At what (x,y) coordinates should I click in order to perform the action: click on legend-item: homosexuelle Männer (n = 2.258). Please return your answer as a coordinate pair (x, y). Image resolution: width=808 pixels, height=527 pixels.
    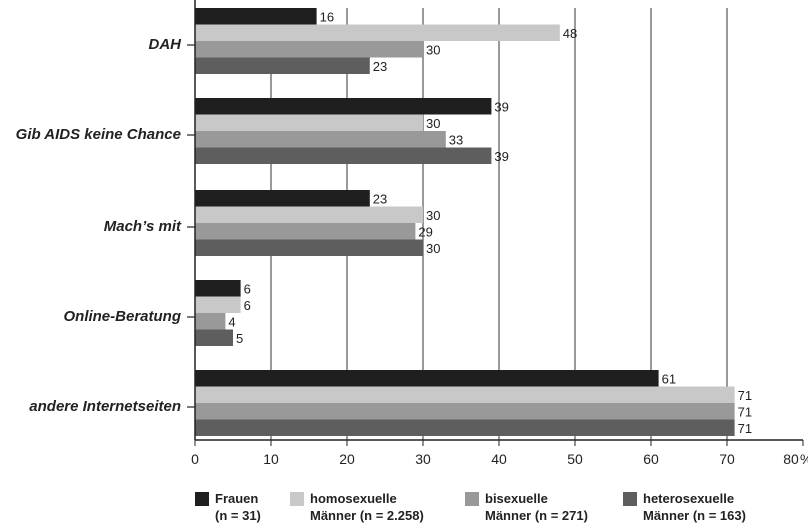
    Looking at the image, I should click on (357, 507).